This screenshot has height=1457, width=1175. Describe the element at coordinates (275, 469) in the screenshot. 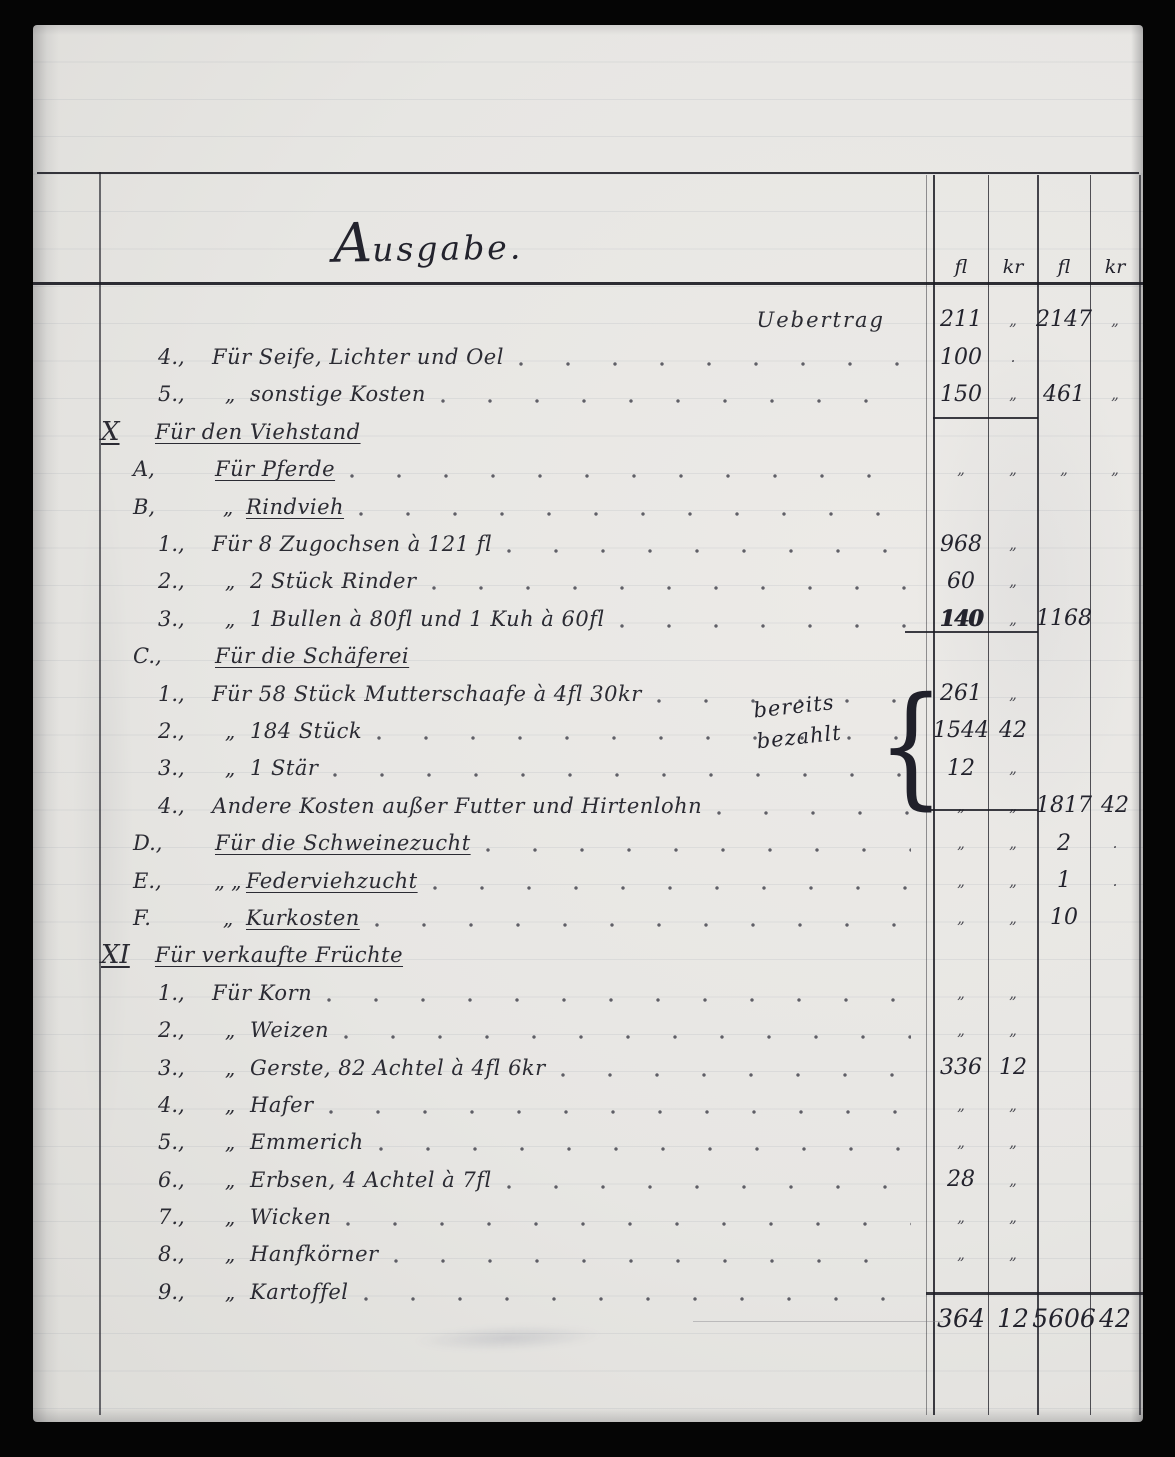

I see `row-text: Für Pferde` at that location.